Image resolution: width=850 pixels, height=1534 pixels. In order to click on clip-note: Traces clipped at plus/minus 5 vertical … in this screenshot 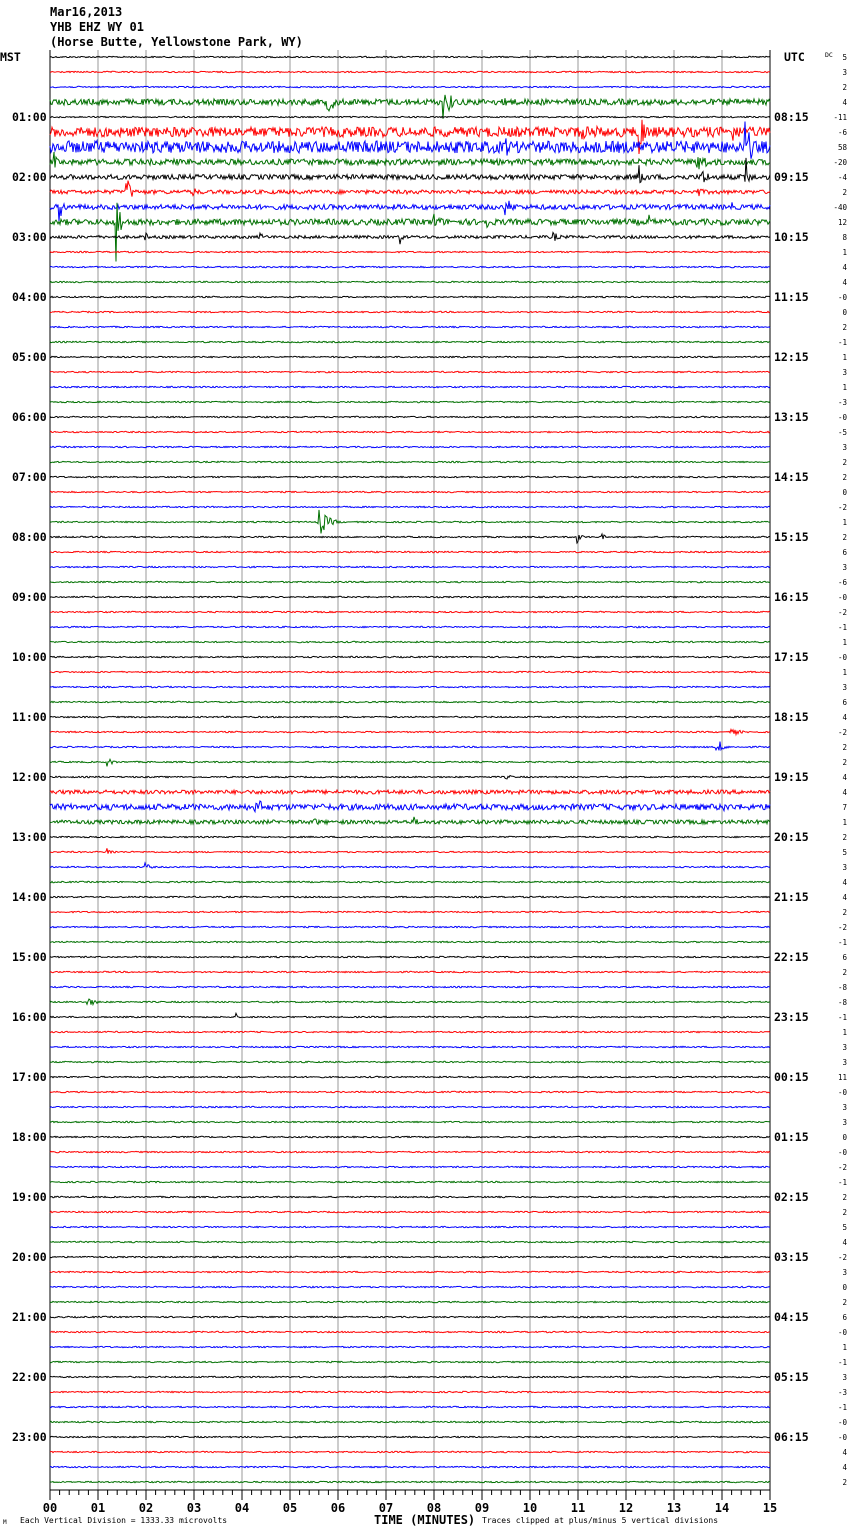, I will do `click(600, 1520)`.